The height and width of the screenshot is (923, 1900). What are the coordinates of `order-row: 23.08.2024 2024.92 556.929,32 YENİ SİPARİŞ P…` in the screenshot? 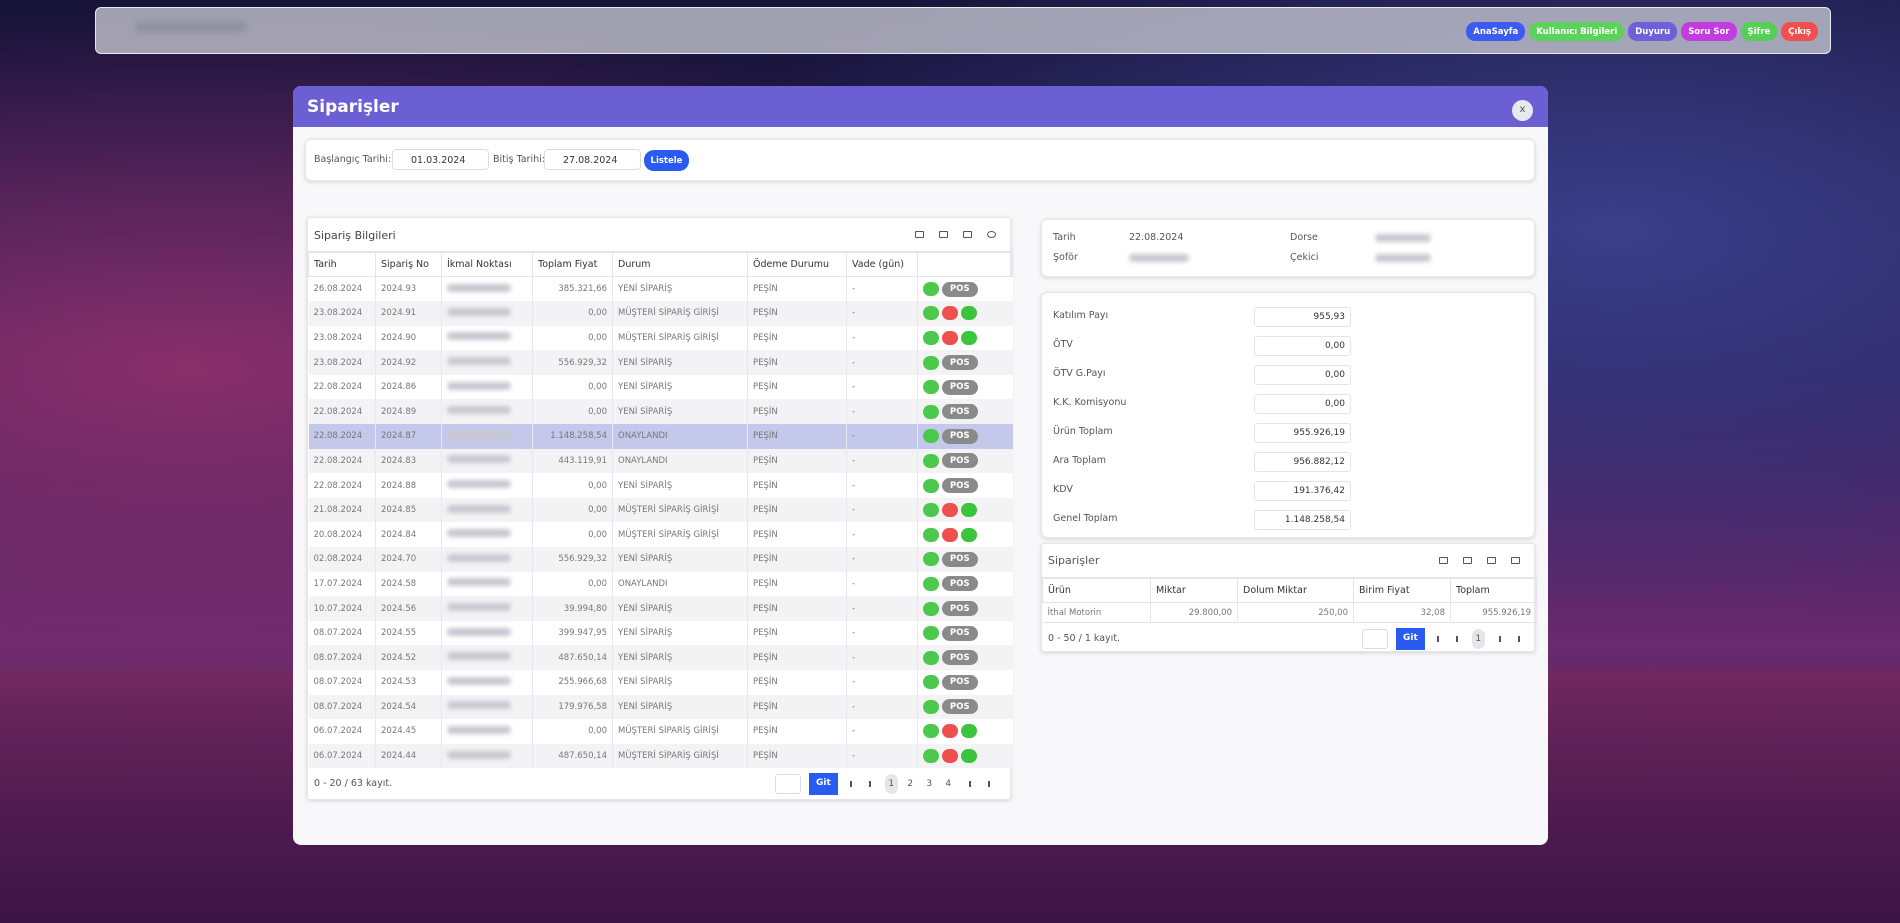 It's located at (660, 362).